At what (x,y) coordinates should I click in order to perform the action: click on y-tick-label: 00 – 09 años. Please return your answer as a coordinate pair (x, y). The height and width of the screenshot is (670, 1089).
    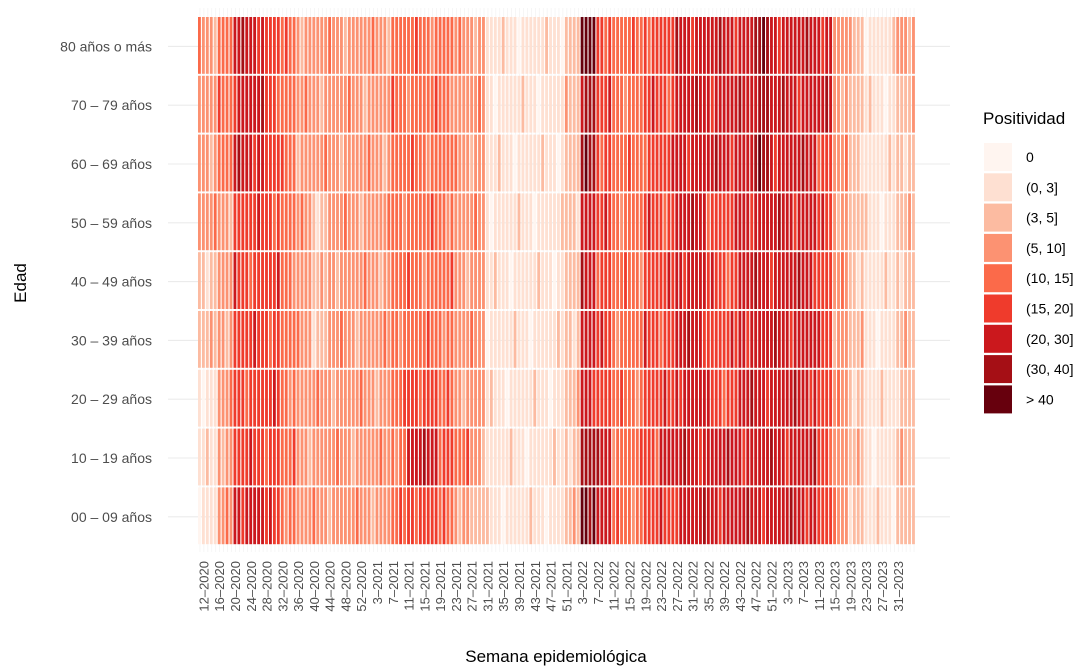
    Looking at the image, I should click on (111, 517).